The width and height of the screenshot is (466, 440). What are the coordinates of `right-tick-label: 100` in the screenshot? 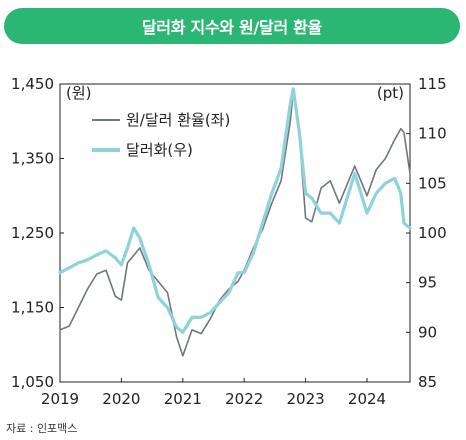 It's located at (432, 233).